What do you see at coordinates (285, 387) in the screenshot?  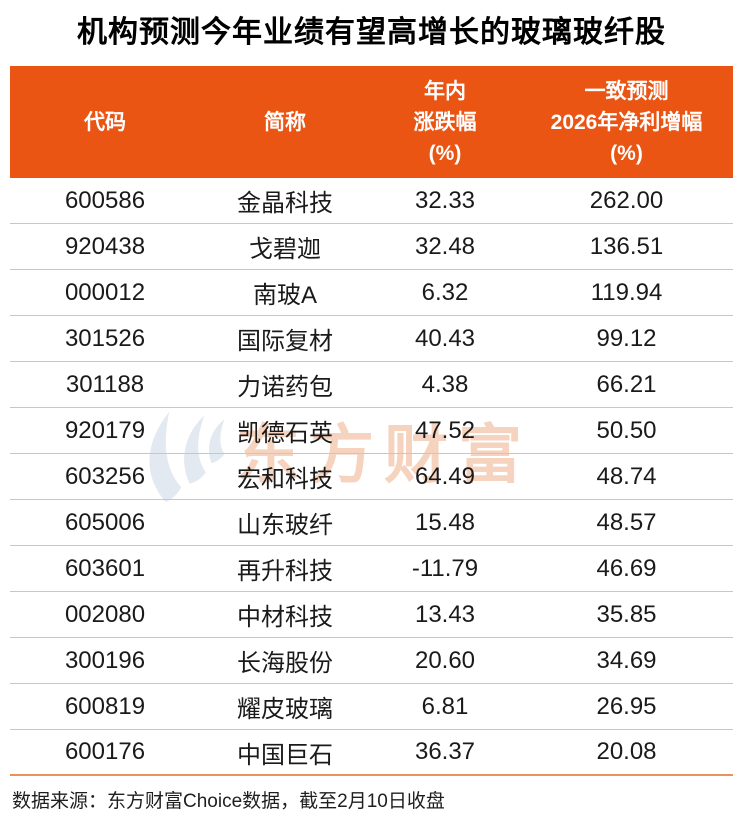 I see `stock-name: 力诺药包` at bounding box center [285, 387].